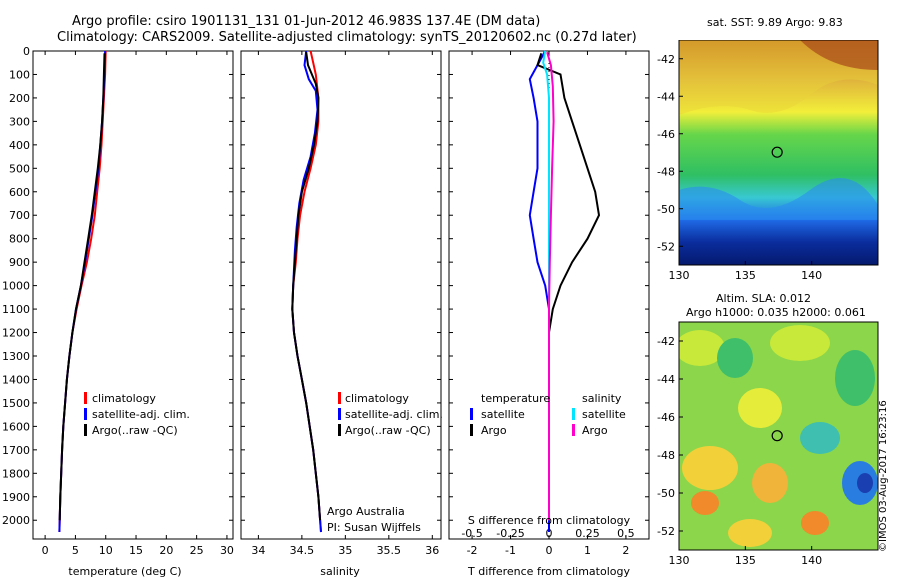 The image size is (900, 580). Describe the element at coordinates (345, 550) in the screenshot. I see `x-tick-label: 35` at that location.